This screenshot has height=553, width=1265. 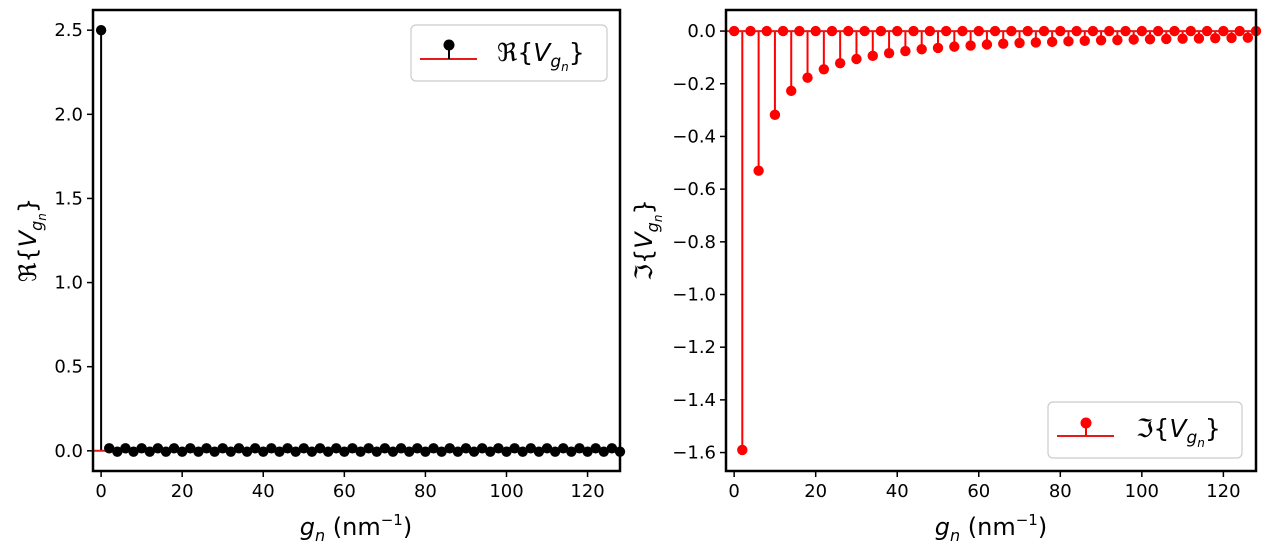 I want to click on left-ylabel-var: V, so click(x=28, y=238).